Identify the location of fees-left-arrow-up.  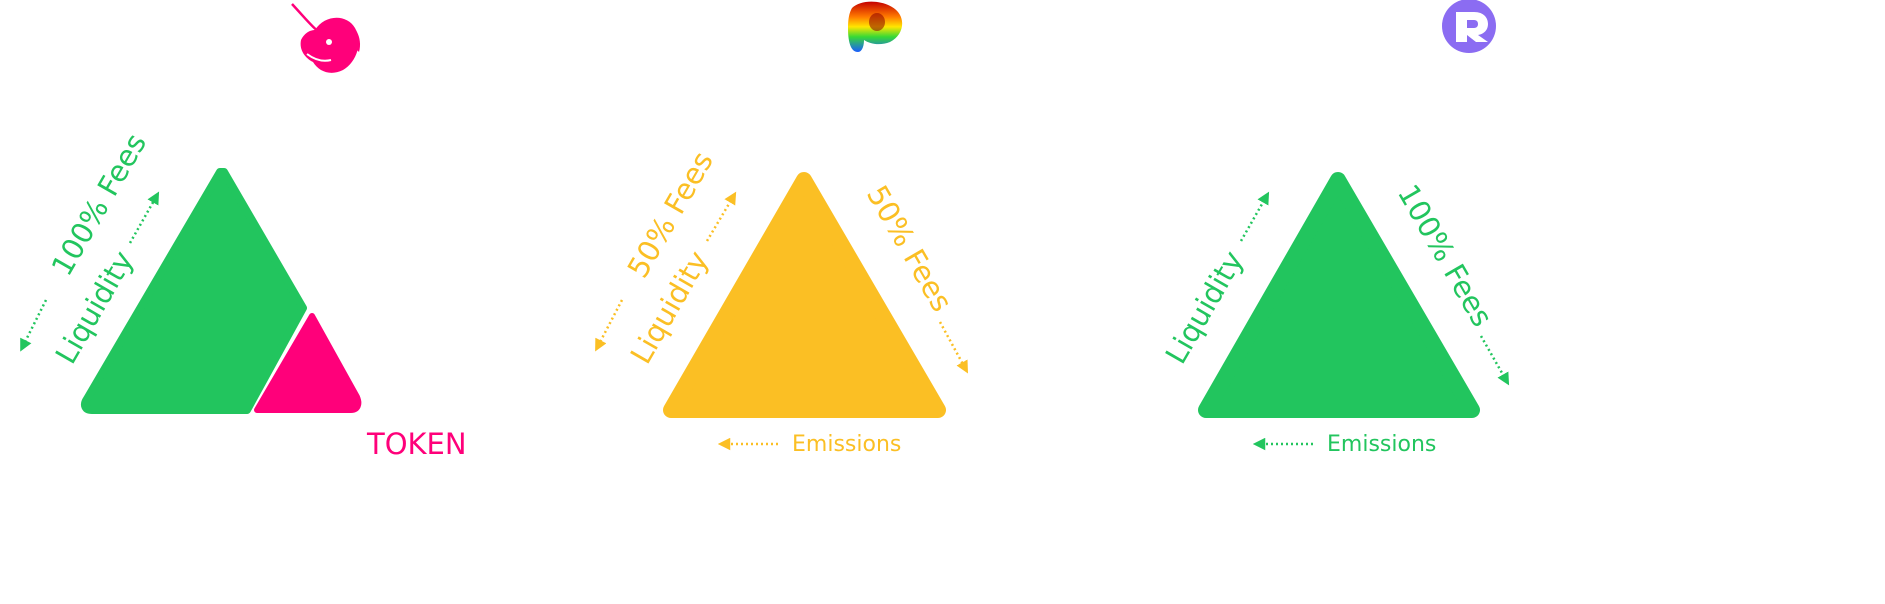
(721, 216).